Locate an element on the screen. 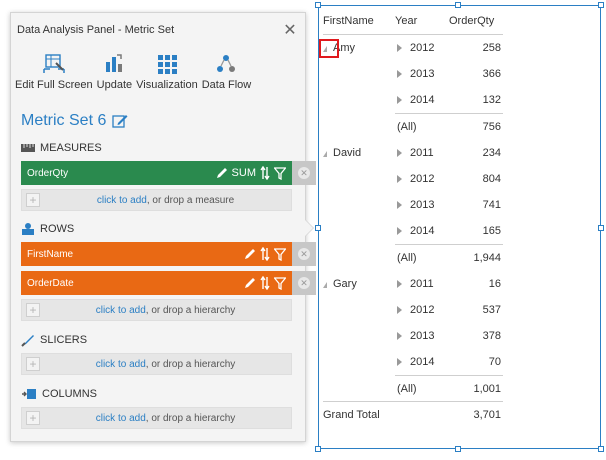 This screenshot has width=606, height=460. close-button: ✕ is located at coordinates (290, 30).